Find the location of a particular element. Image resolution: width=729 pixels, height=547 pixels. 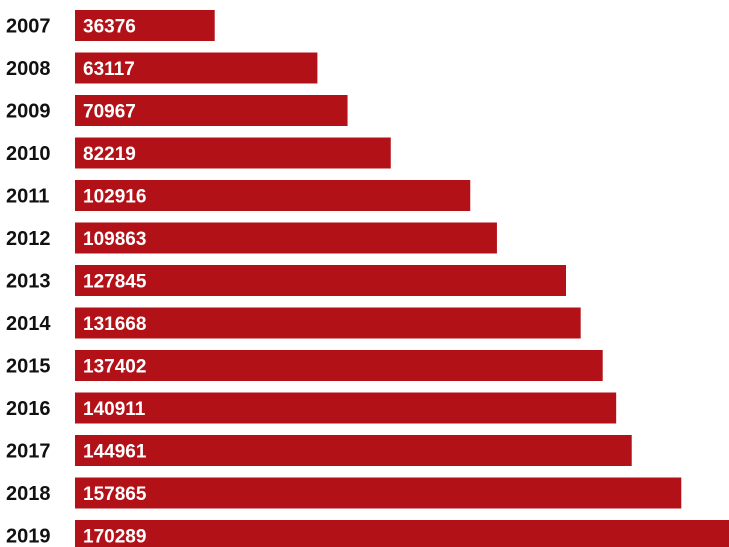

data-label: 127845 is located at coordinates (115, 282).